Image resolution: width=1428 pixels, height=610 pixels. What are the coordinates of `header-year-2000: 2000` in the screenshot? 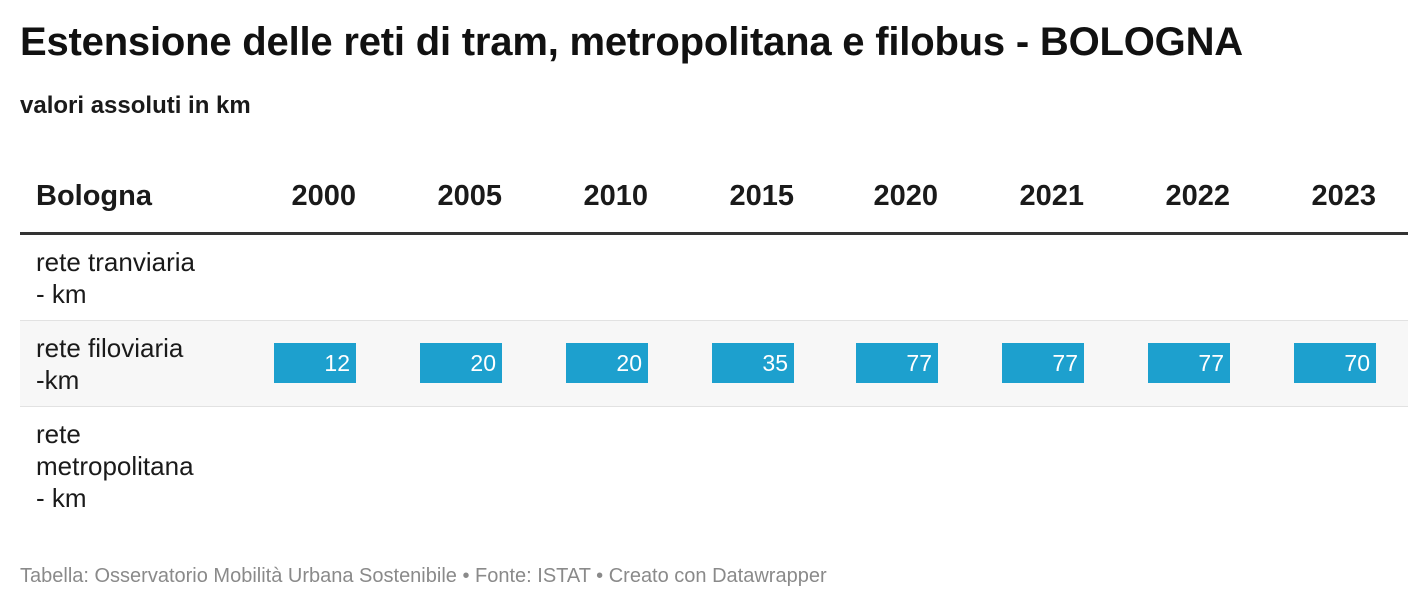 It's located at (323, 196).